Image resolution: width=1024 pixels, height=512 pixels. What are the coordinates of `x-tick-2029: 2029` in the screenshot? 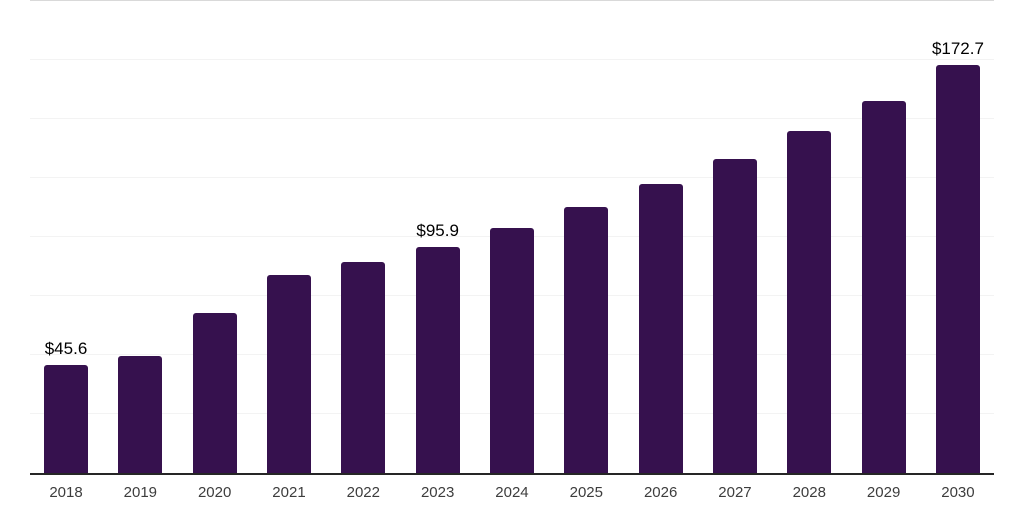 It's located at (883, 492).